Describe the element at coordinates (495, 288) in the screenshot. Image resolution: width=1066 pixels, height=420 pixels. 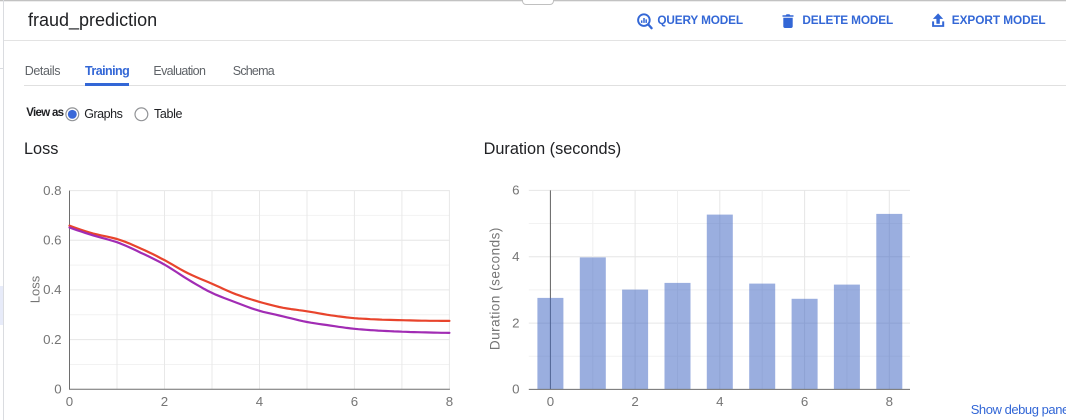
I see `svg-text: Duration (seconds)` at that location.